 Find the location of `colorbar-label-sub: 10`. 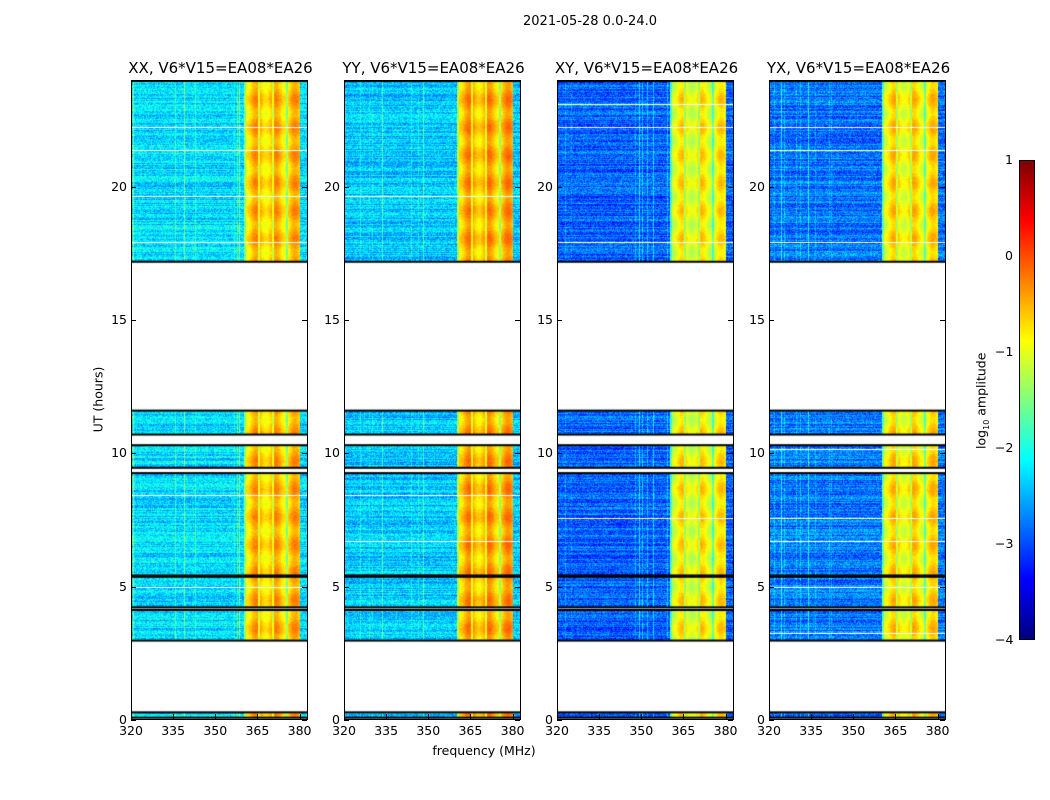

colorbar-label-sub: 10 is located at coordinates (986, 424).